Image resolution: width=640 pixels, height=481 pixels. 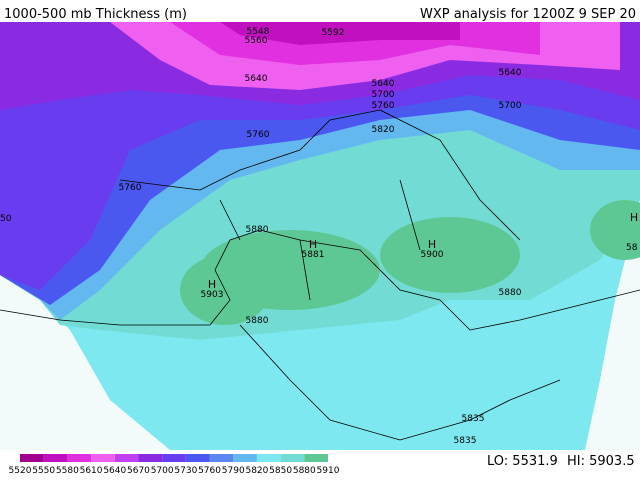 I want to click on high-stat: HI: 5903.5, so click(x=601, y=461).